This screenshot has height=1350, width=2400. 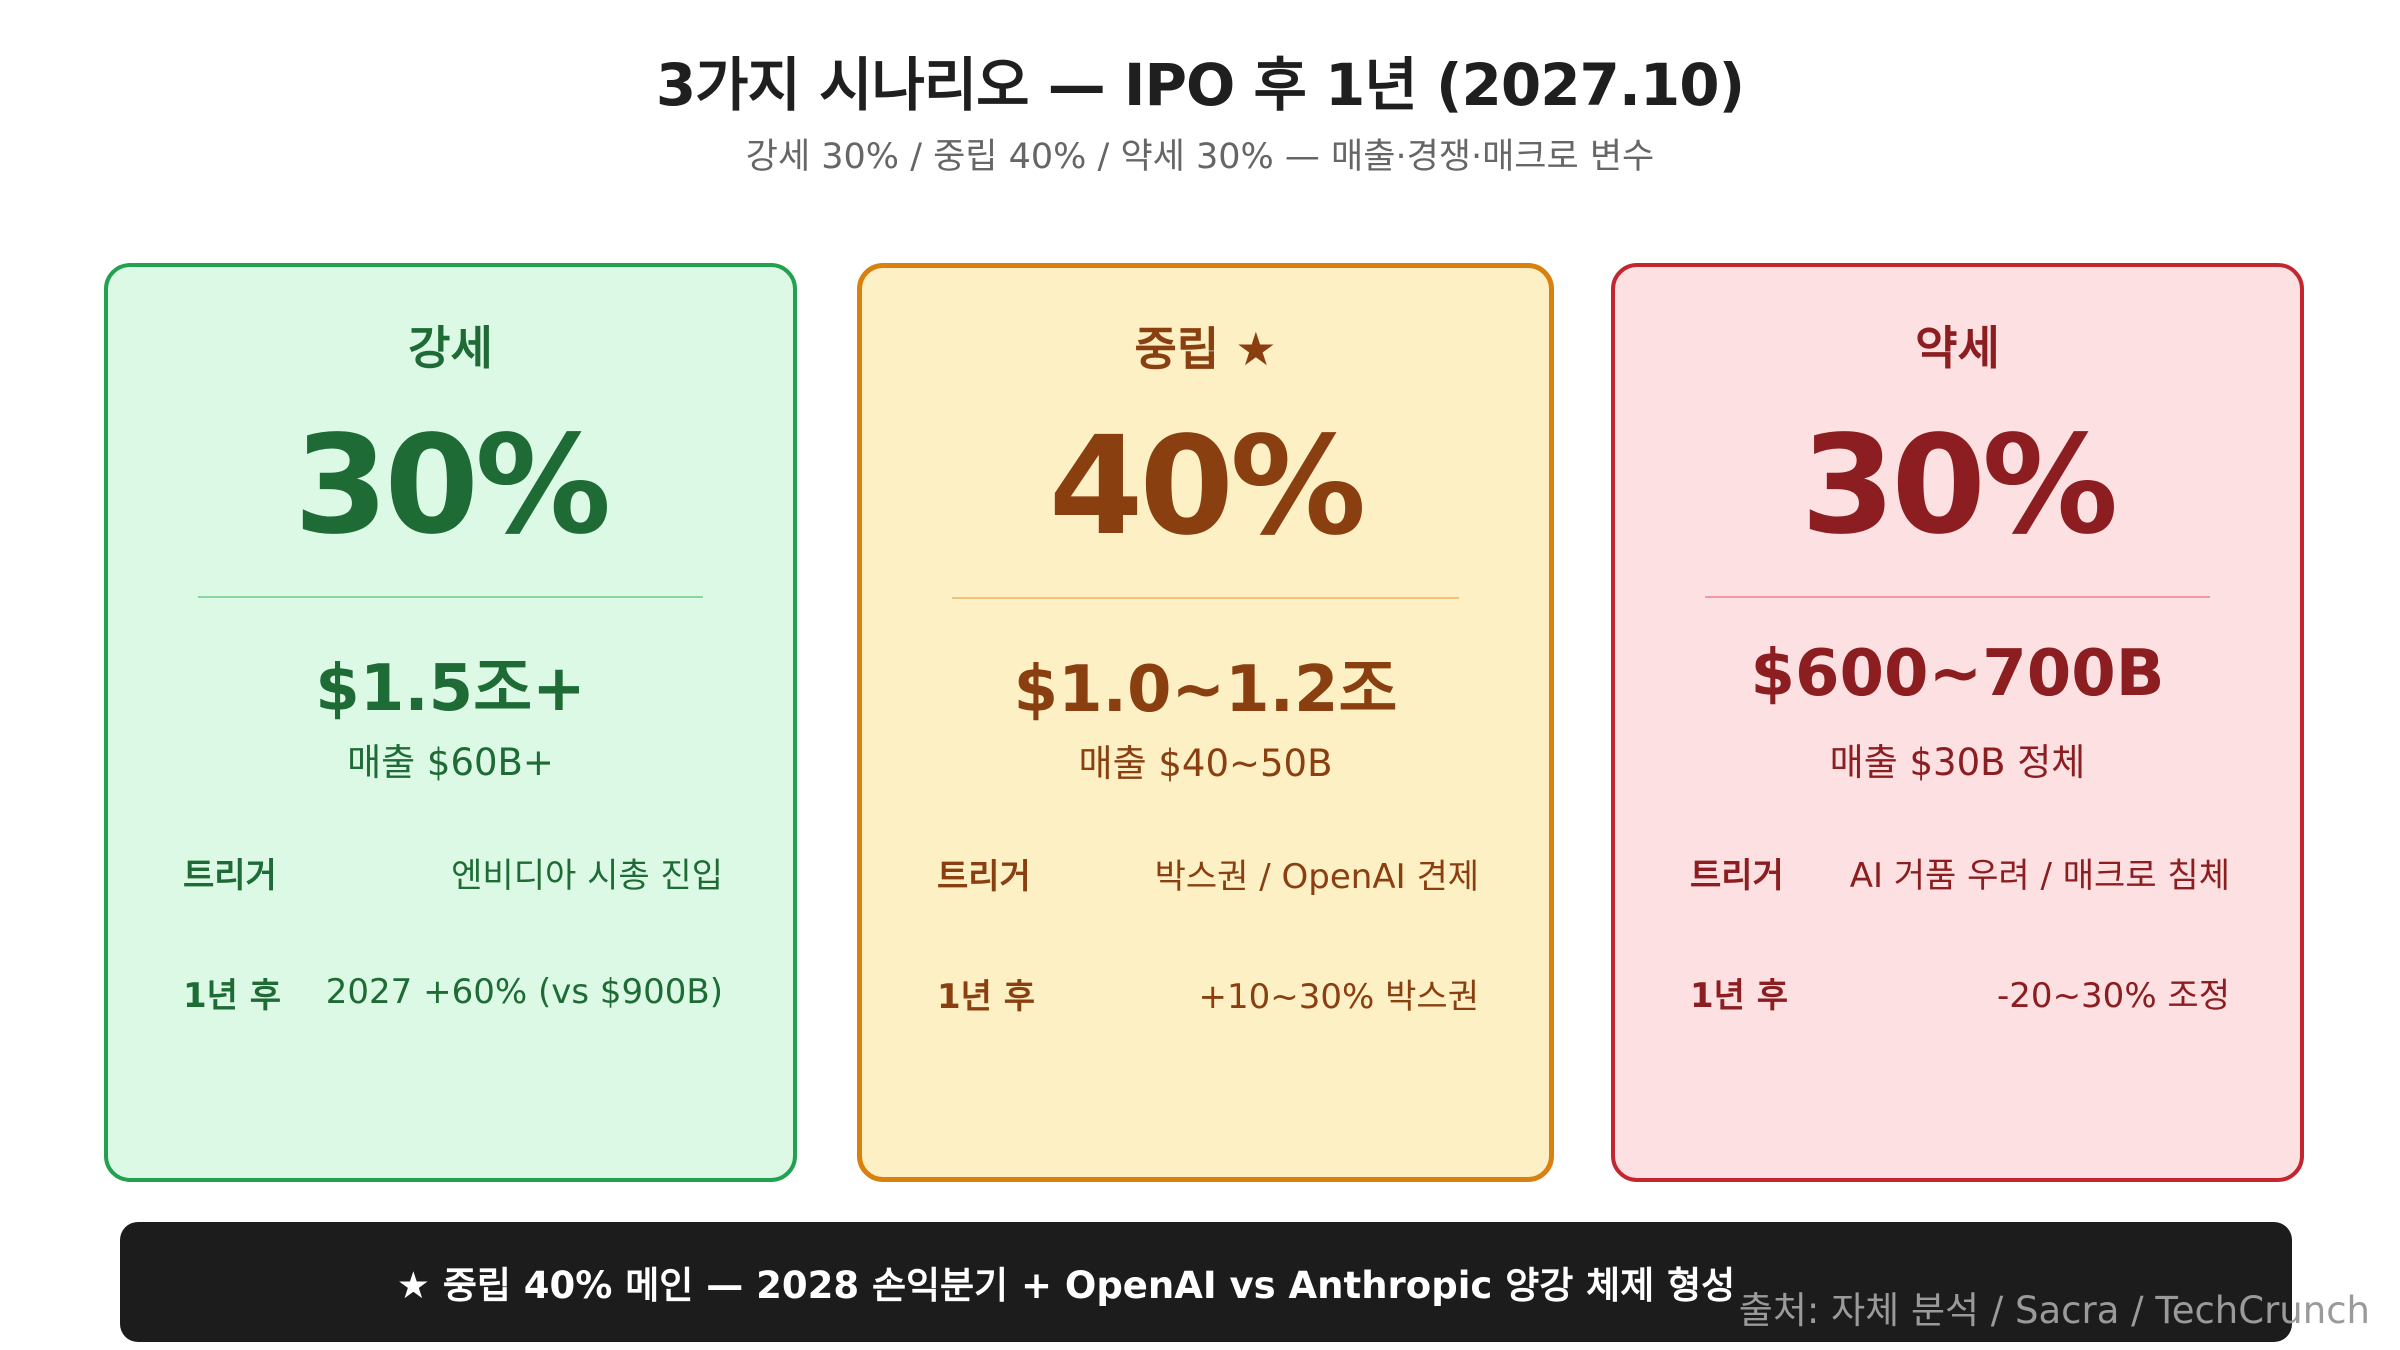 What do you see at coordinates (2039, 875) in the screenshot?
I see `trigger-value: AI 거품 우려 / 매크로 침체` at bounding box center [2039, 875].